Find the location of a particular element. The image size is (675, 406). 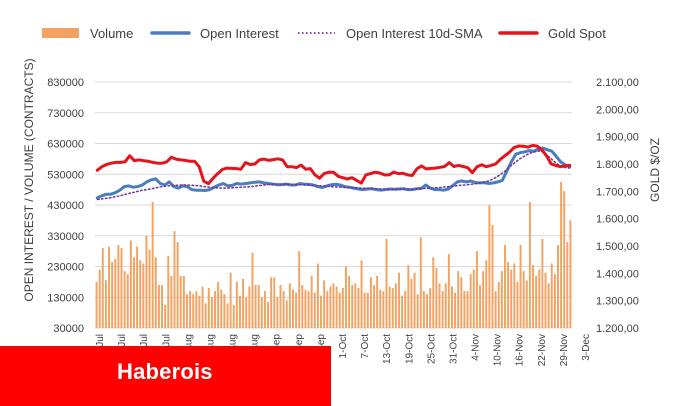

brand-name: Haberois is located at coordinates (165, 371).